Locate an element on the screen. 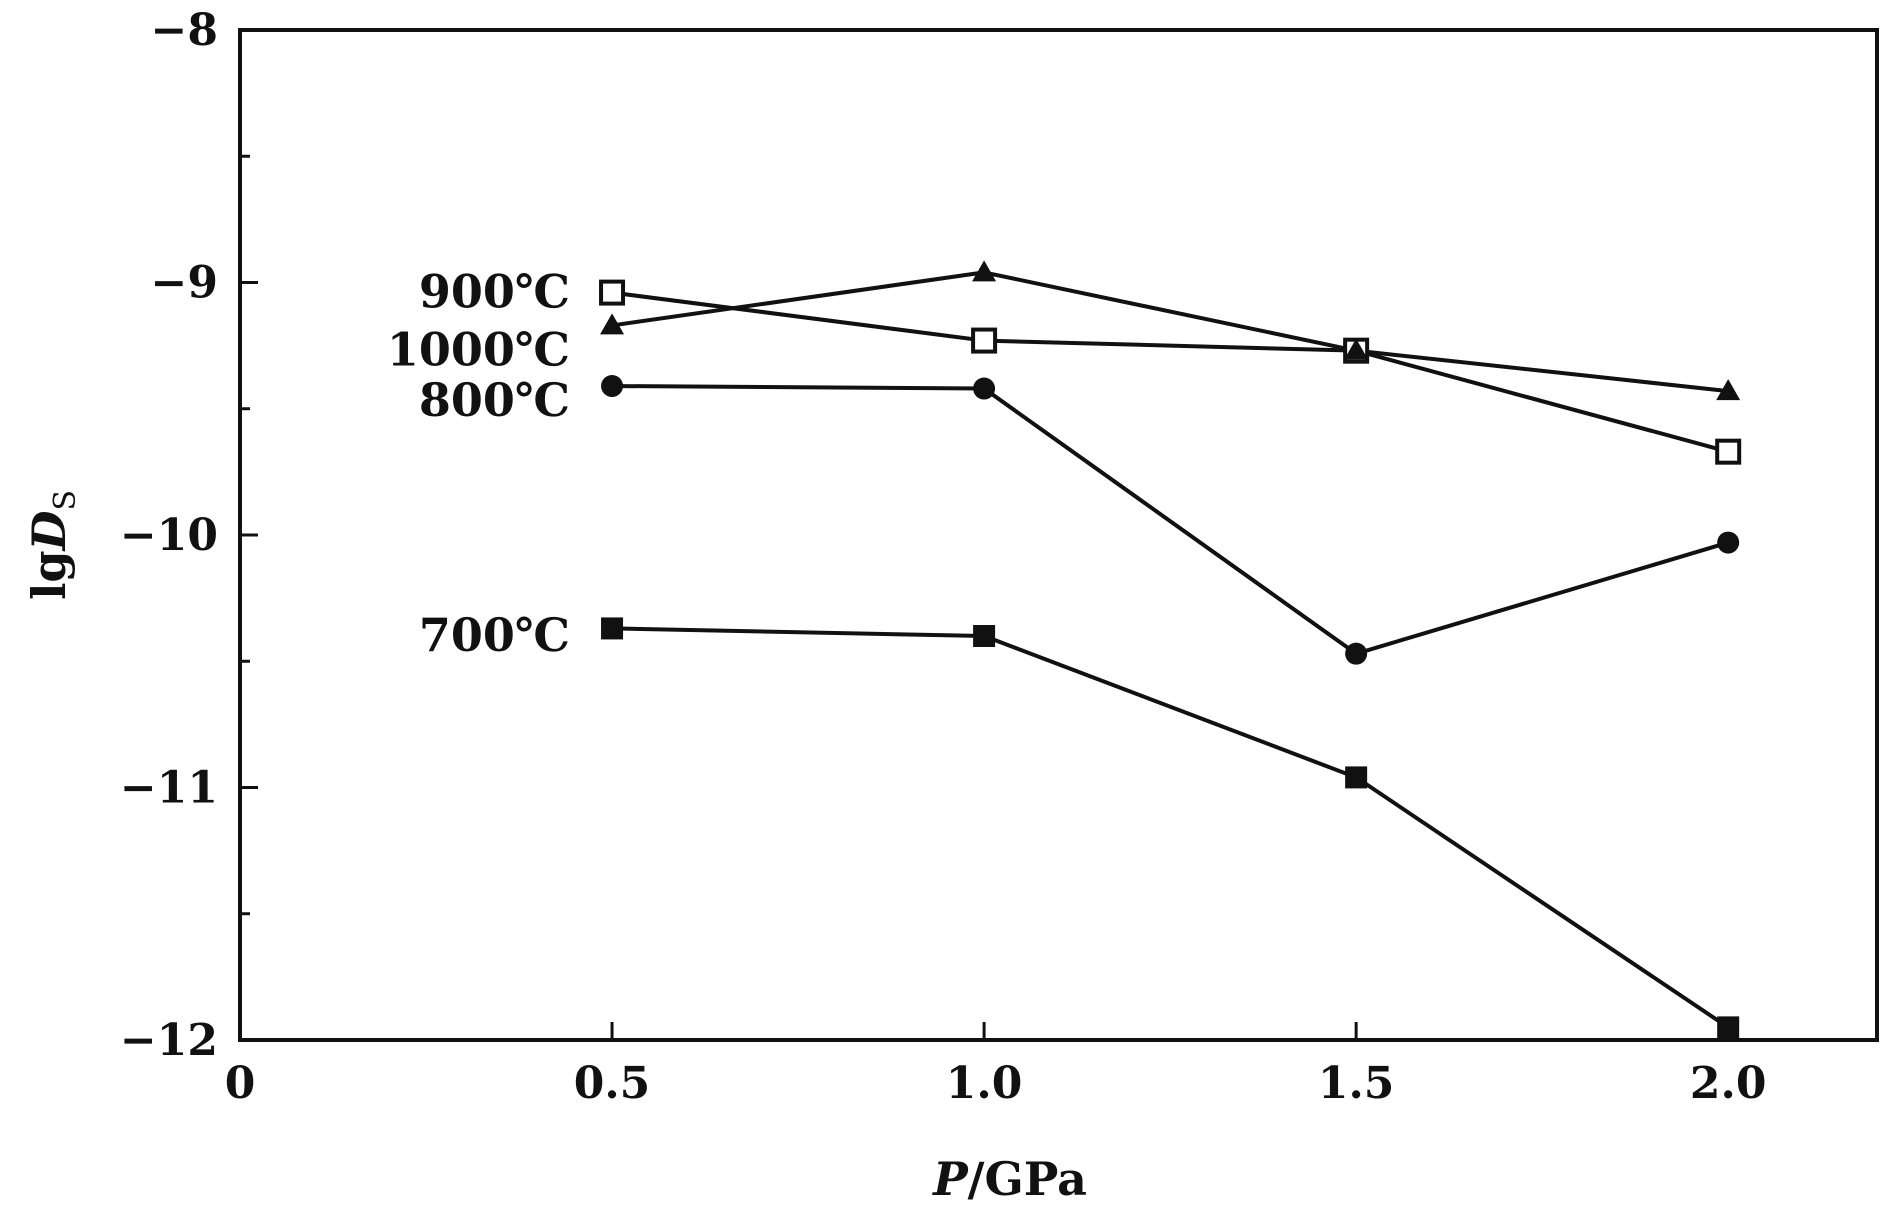 This screenshot has width=1890, height=1208. y-tick-label: −12 is located at coordinates (169, 1040).